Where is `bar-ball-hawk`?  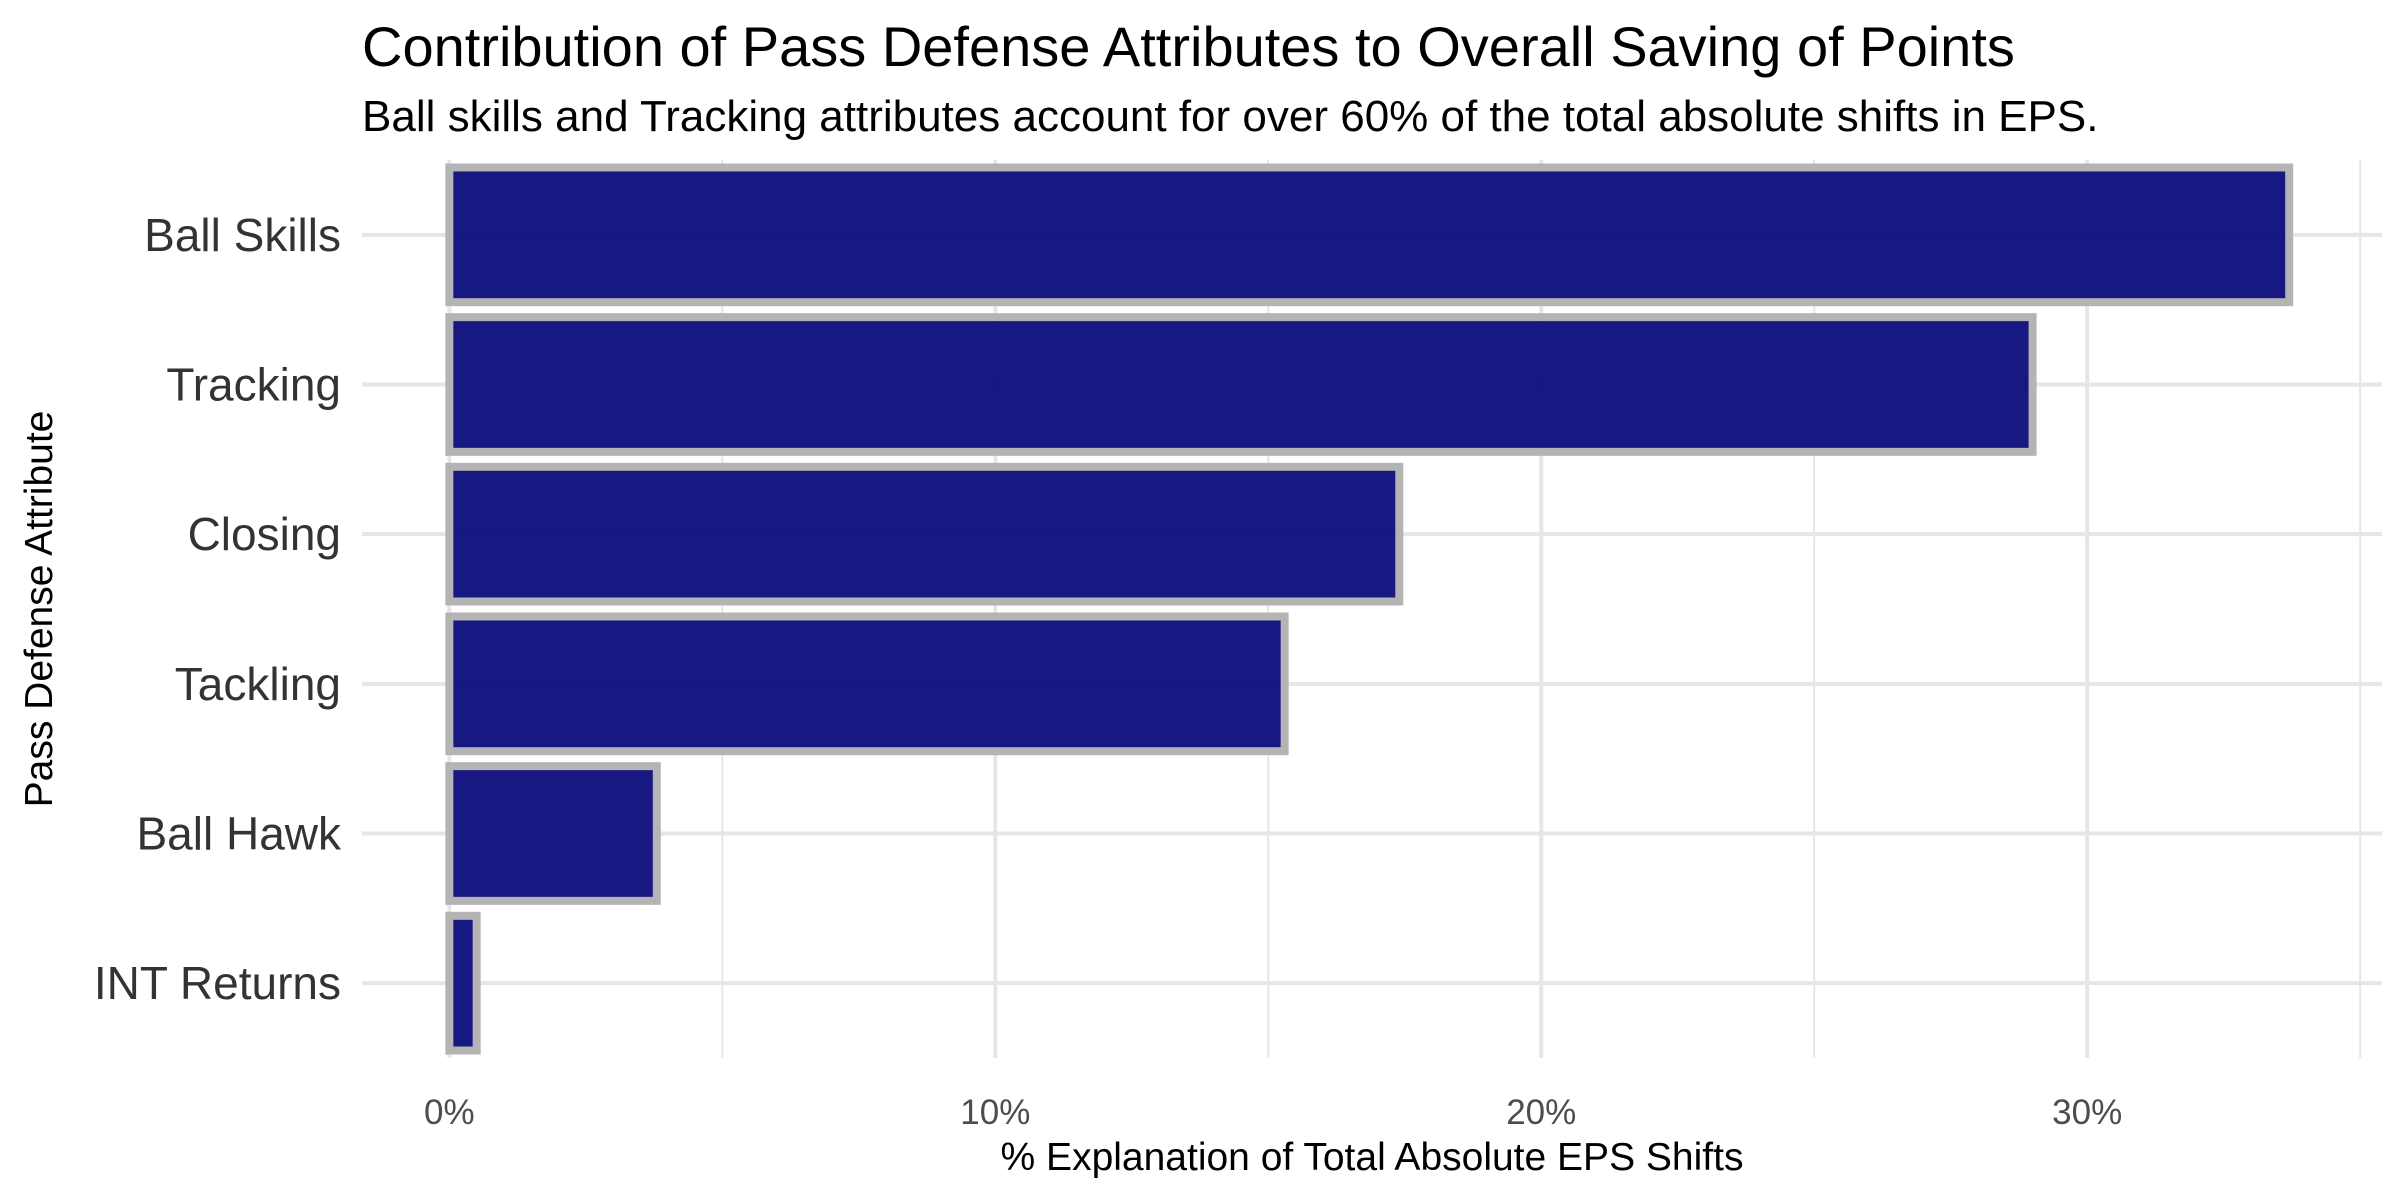
bar-ball-hawk is located at coordinates (553, 833).